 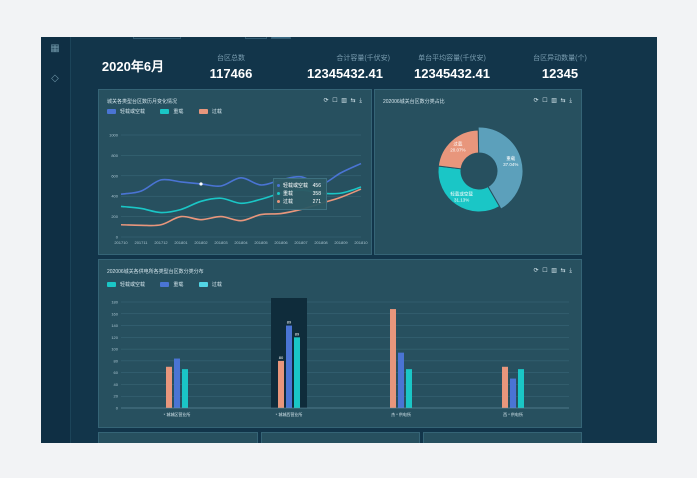 I want to click on slice-value: 20.07%, so click(x=457, y=150).